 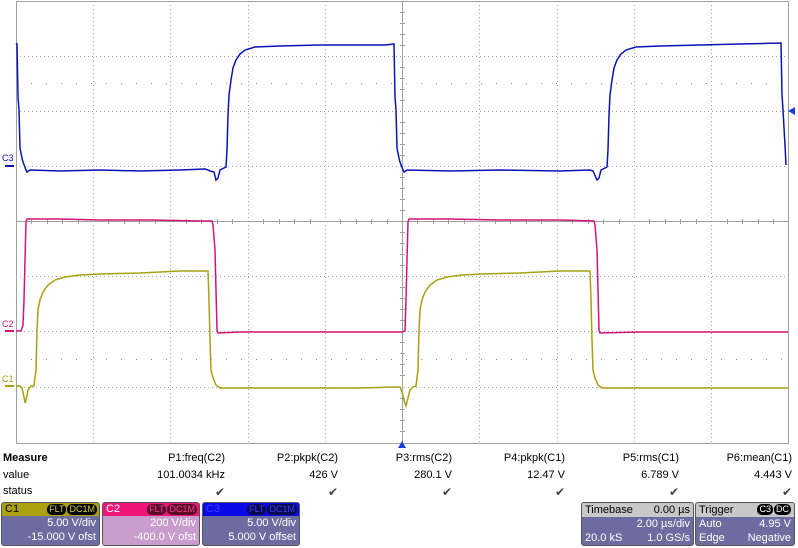 I want to click on channel-marker-c2: C2, so click(x=8, y=325).